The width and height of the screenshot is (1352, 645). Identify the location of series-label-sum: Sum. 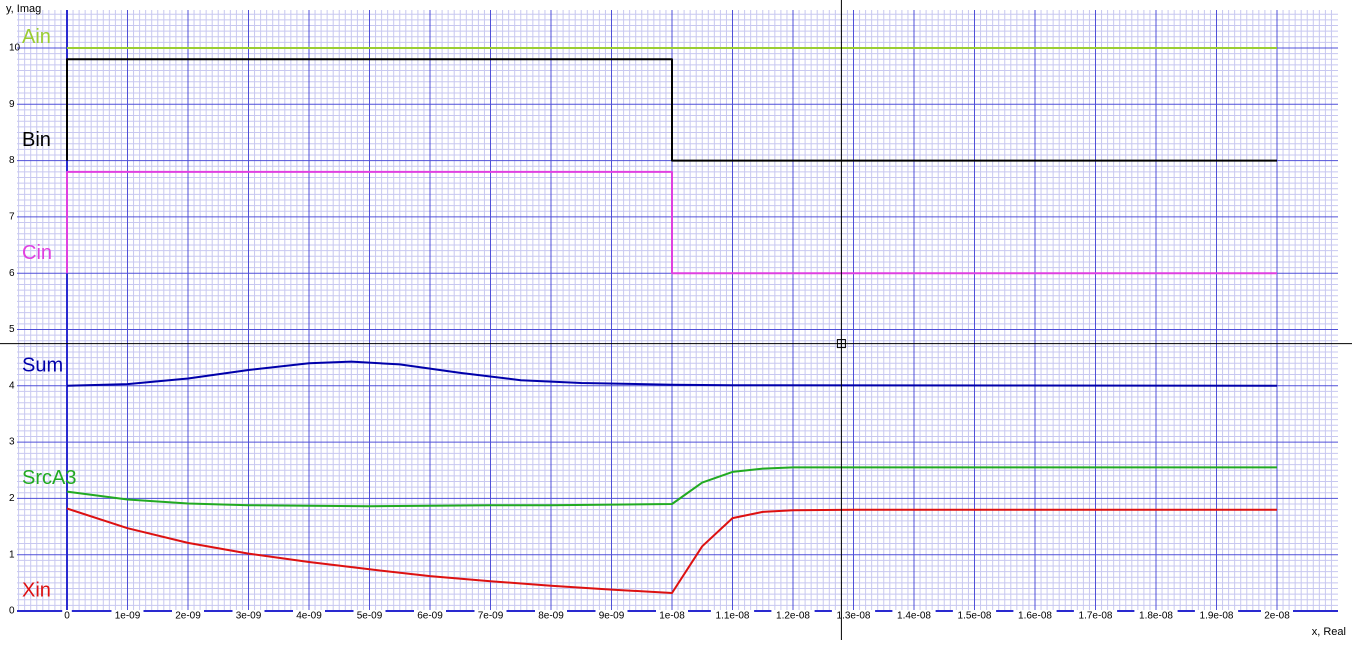
(42, 365).